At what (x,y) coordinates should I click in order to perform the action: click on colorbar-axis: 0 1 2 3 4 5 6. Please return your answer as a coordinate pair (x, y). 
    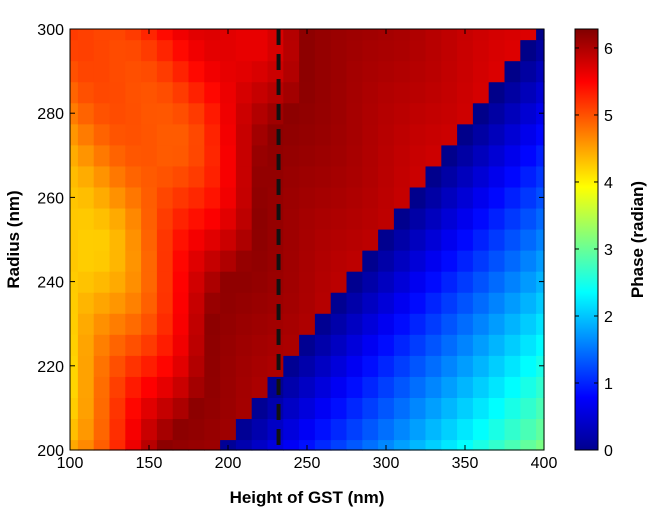
    Looking at the image, I should click on (594, 250).